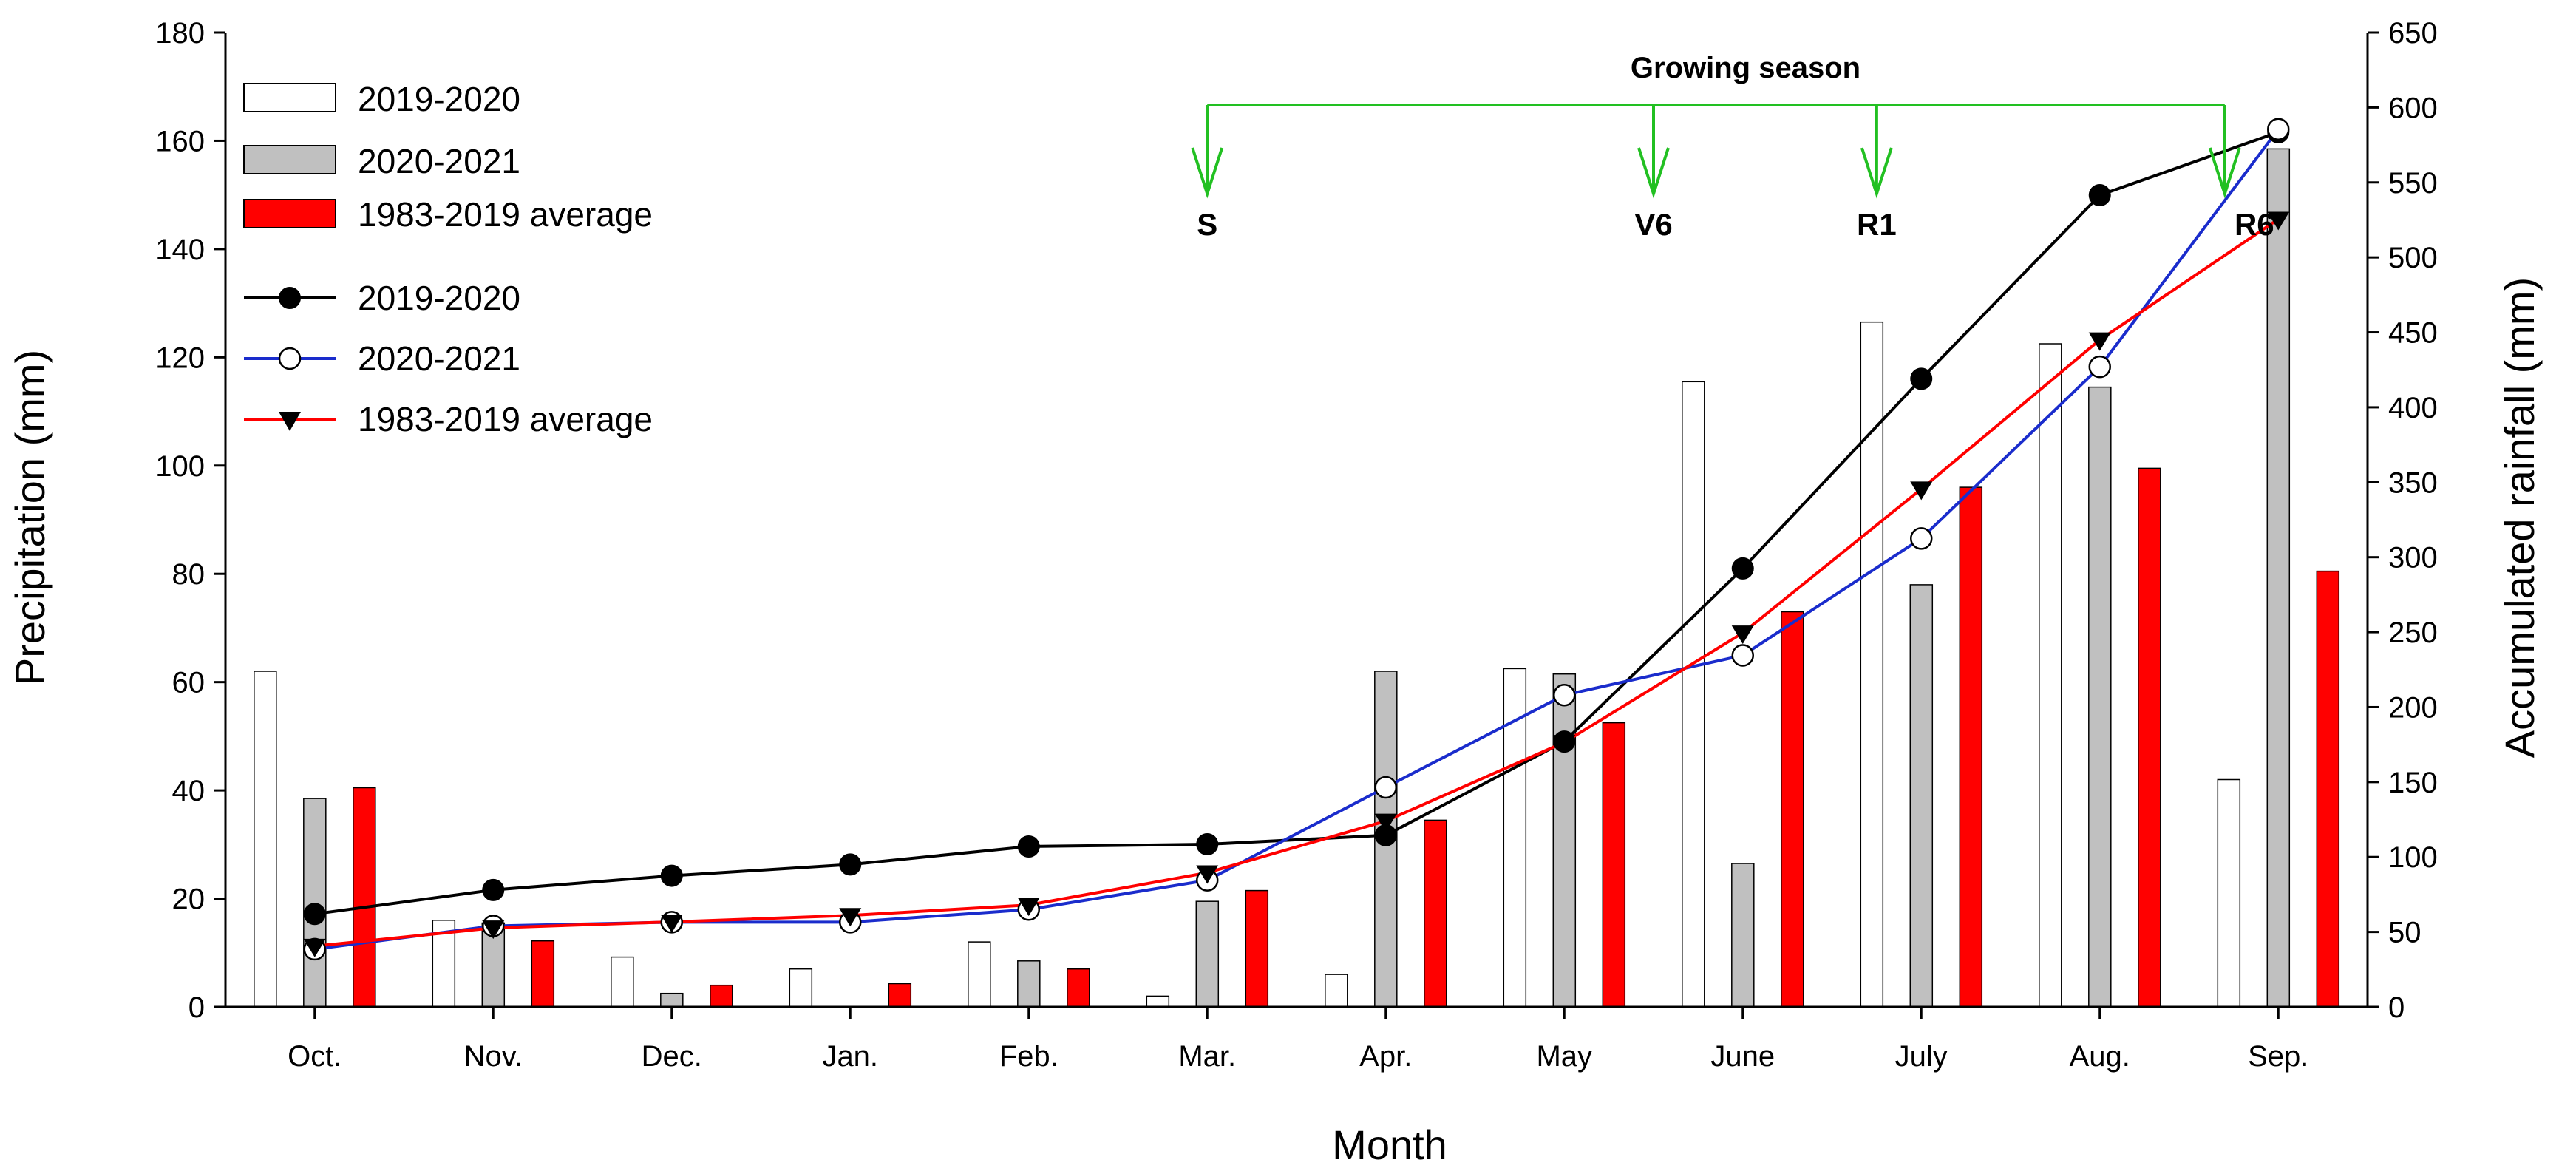 Image resolution: width=2576 pixels, height=1174 pixels. I want to click on y-tick-label-160: 160, so click(180, 141).